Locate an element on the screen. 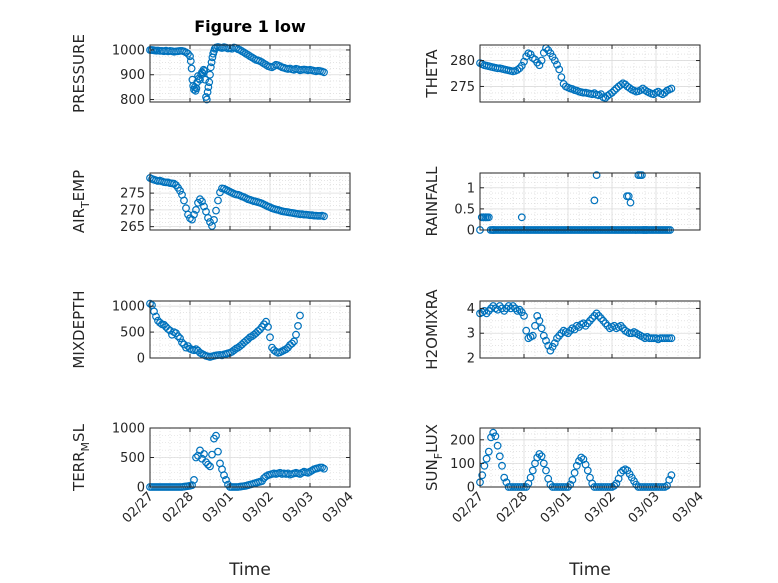  y-axis-label: AIRTEMP is located at coordinates (81, 201).